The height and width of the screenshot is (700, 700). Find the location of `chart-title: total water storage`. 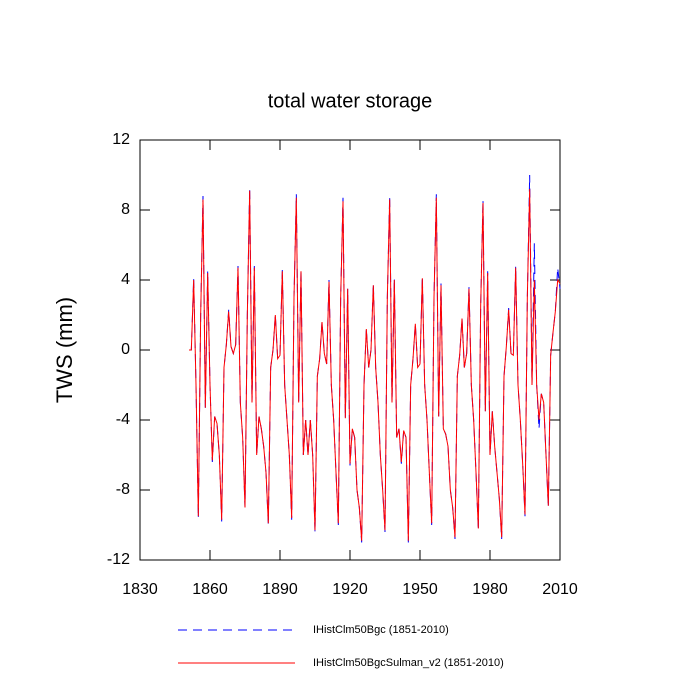

chart-title: total water storage is located at coordinates (350, 101).